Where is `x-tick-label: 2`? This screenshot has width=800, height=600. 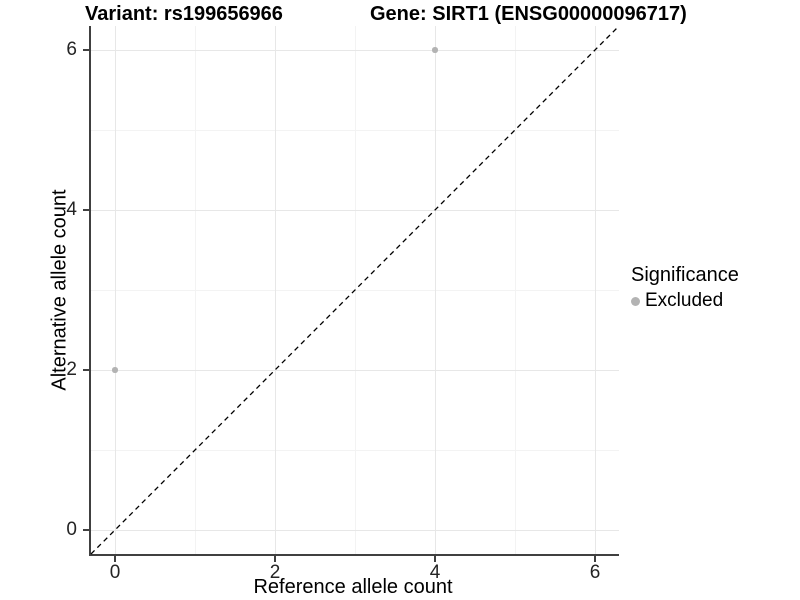
x-tick-label: 2 is located at coordinates (275, 572).